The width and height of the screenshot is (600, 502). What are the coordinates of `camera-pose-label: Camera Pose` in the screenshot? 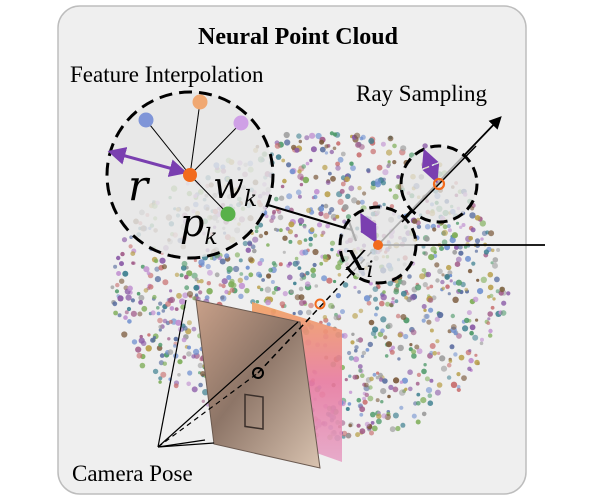 It's located at (132, 473).